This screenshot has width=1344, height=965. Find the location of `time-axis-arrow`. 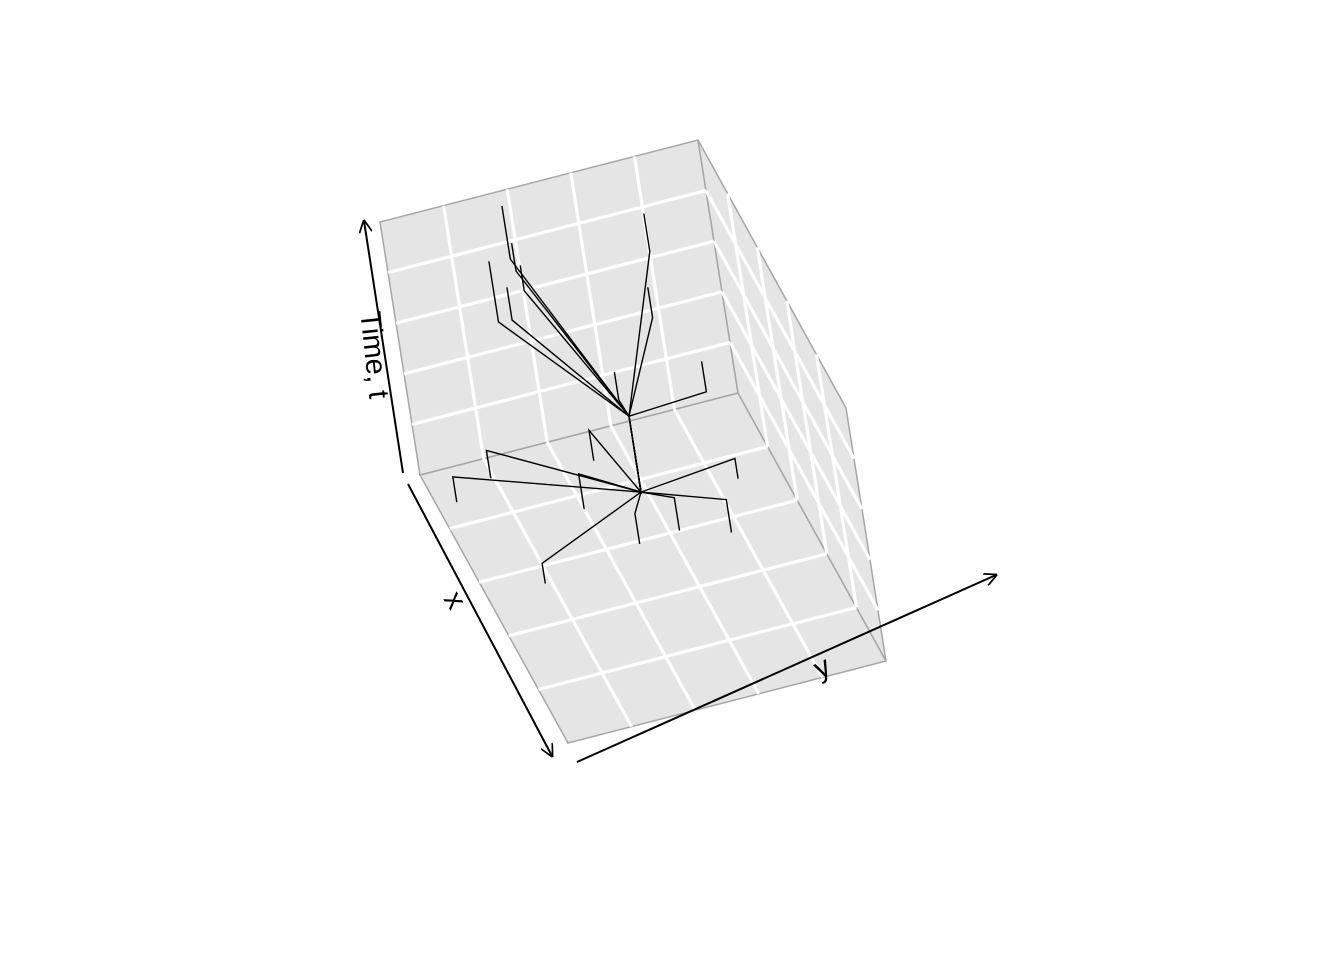

time-axis-arrow is located at coordinates (384, 347).